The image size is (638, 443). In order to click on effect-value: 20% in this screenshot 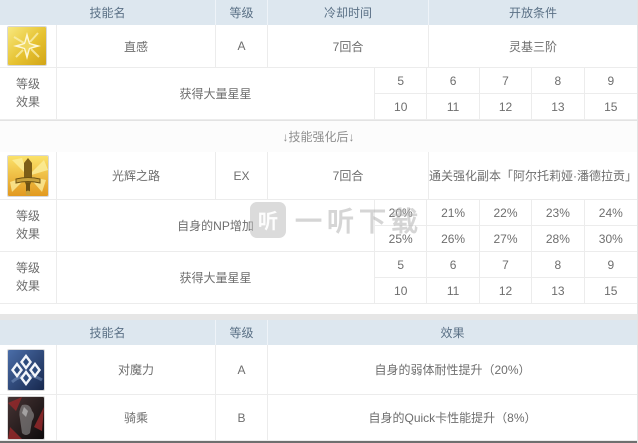, I will do `click(401, 213)`.